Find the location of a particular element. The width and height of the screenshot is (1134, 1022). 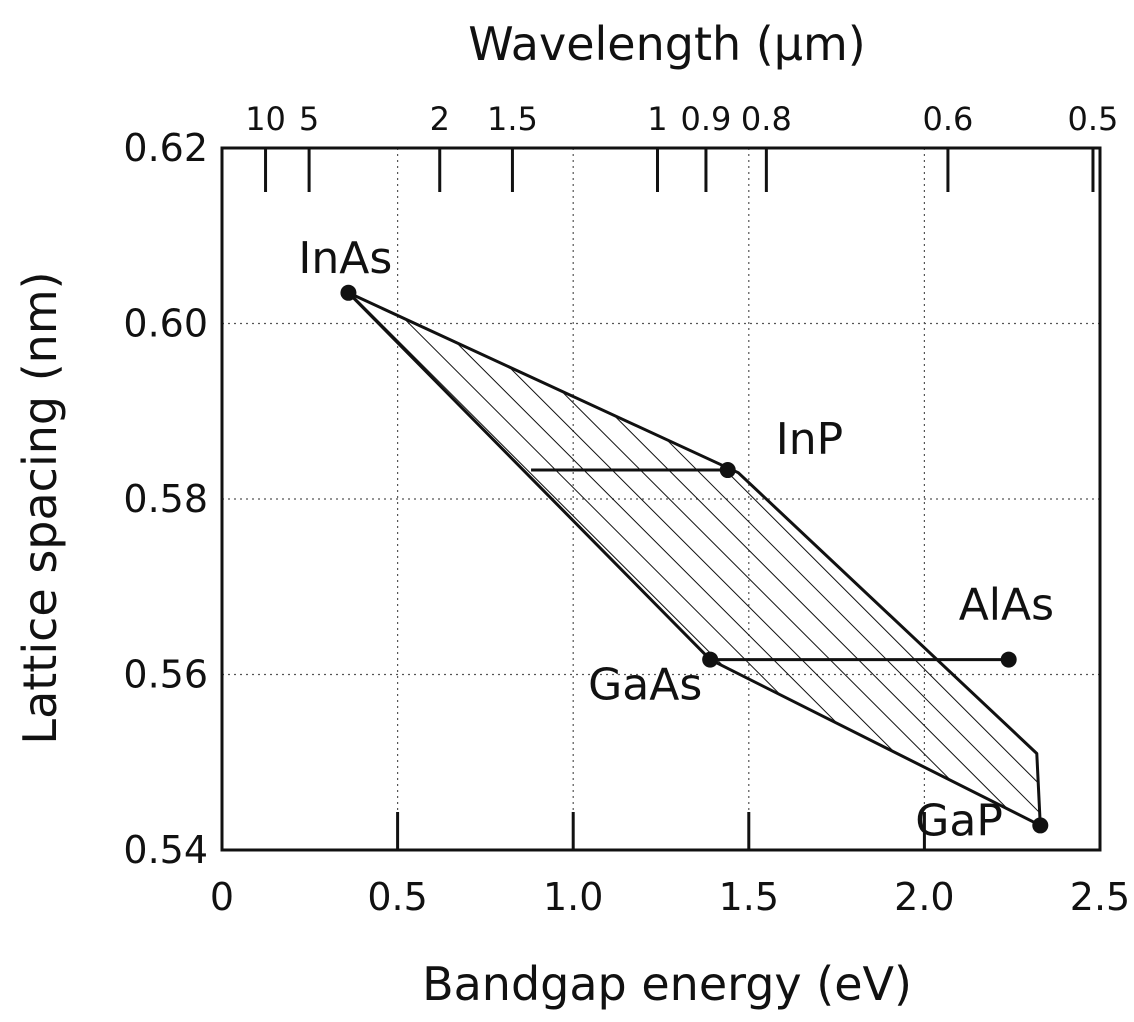

top-tick-label: 1 is located at coordinates (657, 119).